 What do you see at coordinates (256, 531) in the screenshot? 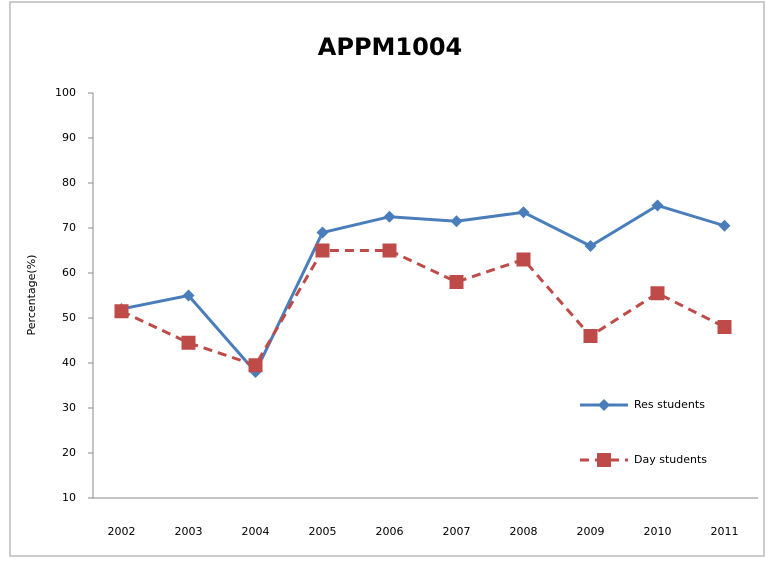
I see `x-tick-label: 2004` at bounding box center [256, 531].